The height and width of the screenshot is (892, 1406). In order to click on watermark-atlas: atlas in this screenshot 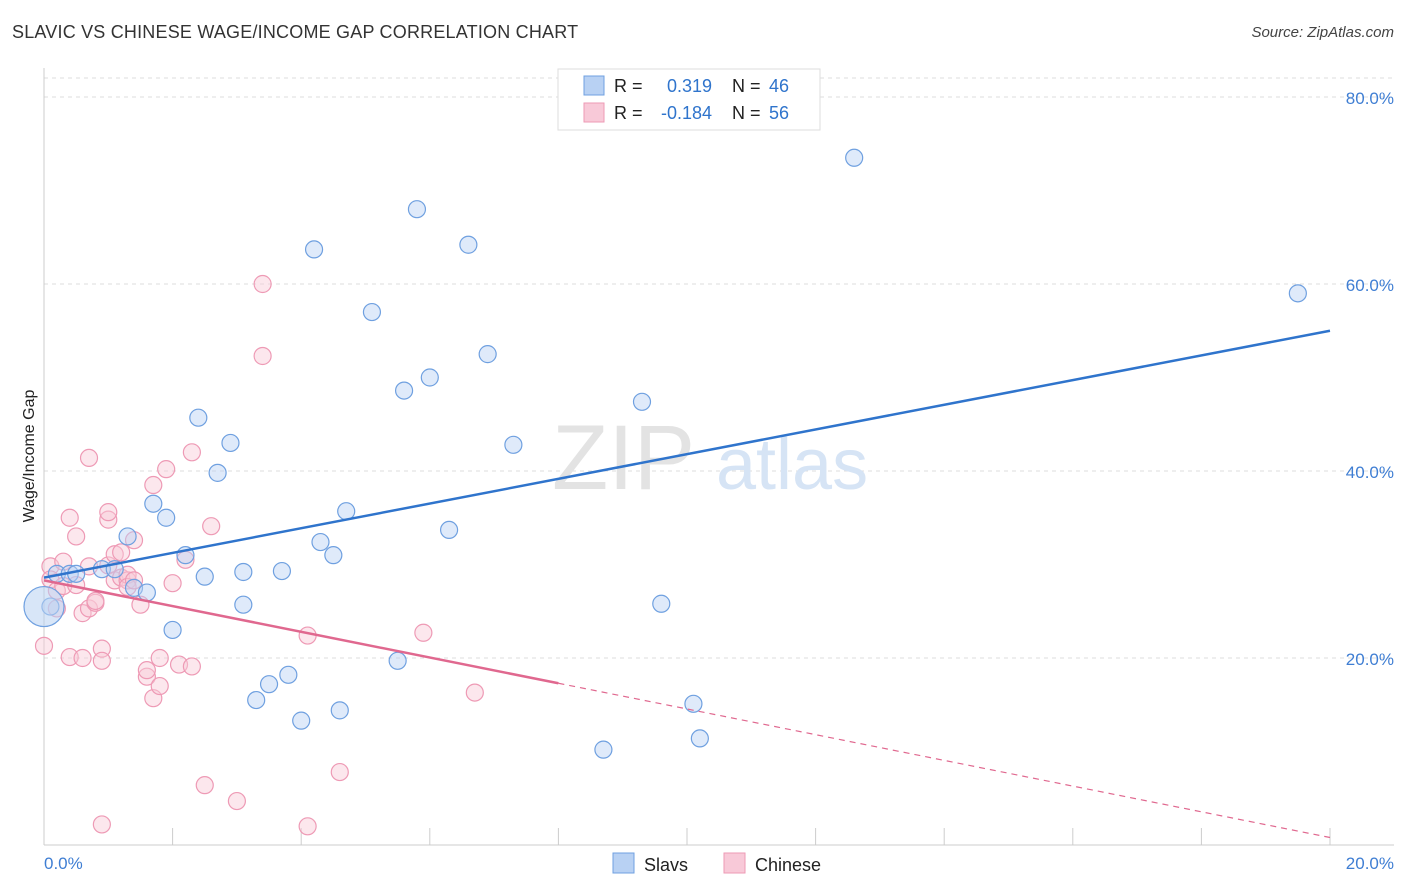, I will do `click(792, 465)`.